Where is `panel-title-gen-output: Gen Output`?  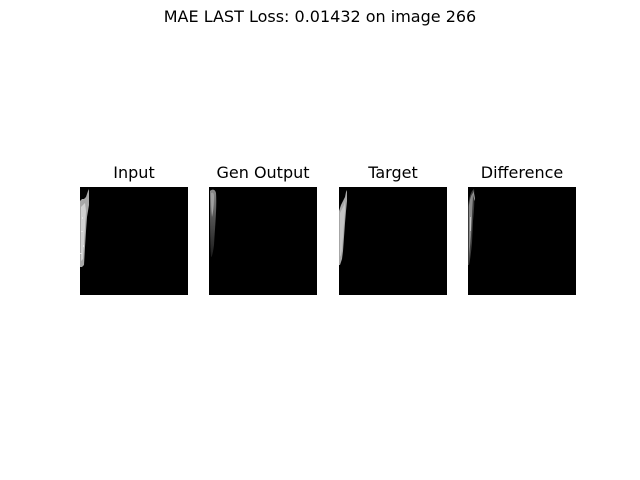 panel-title-gen-output: Gen Output is located at coordinates (263, 172).